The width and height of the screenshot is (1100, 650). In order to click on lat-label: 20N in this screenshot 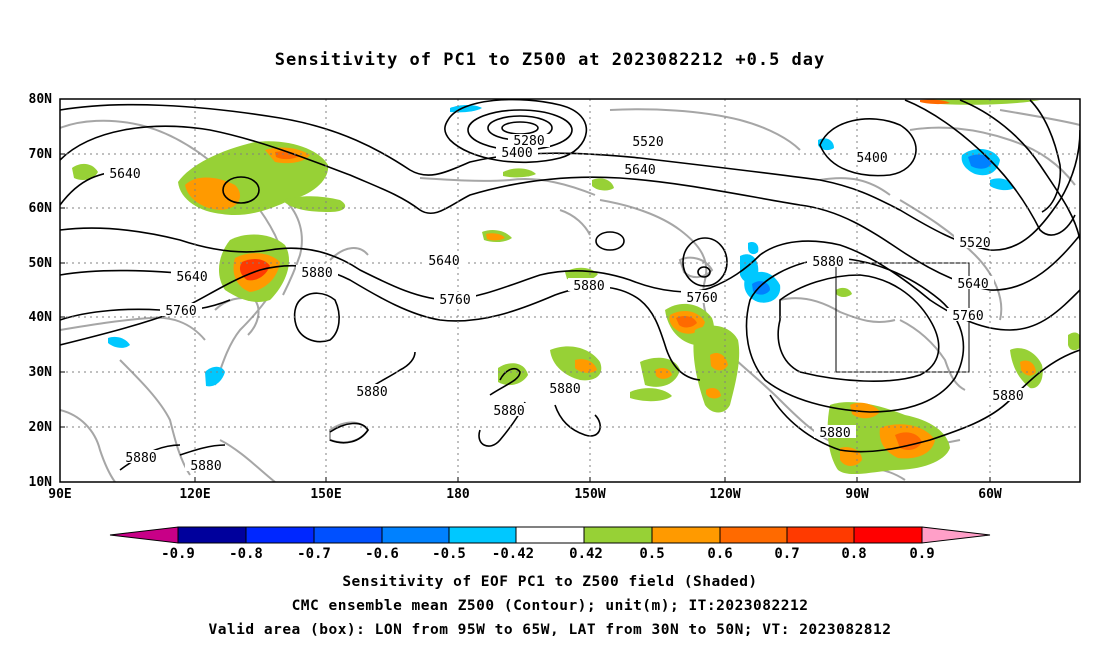, I will do `click(41, 427)`.